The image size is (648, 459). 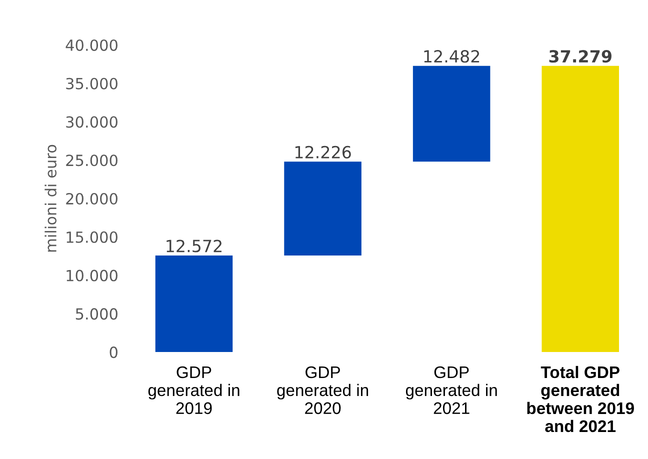 I want to click on x-tick-label: GDP generated in 2021, so click(x=451, y=390).